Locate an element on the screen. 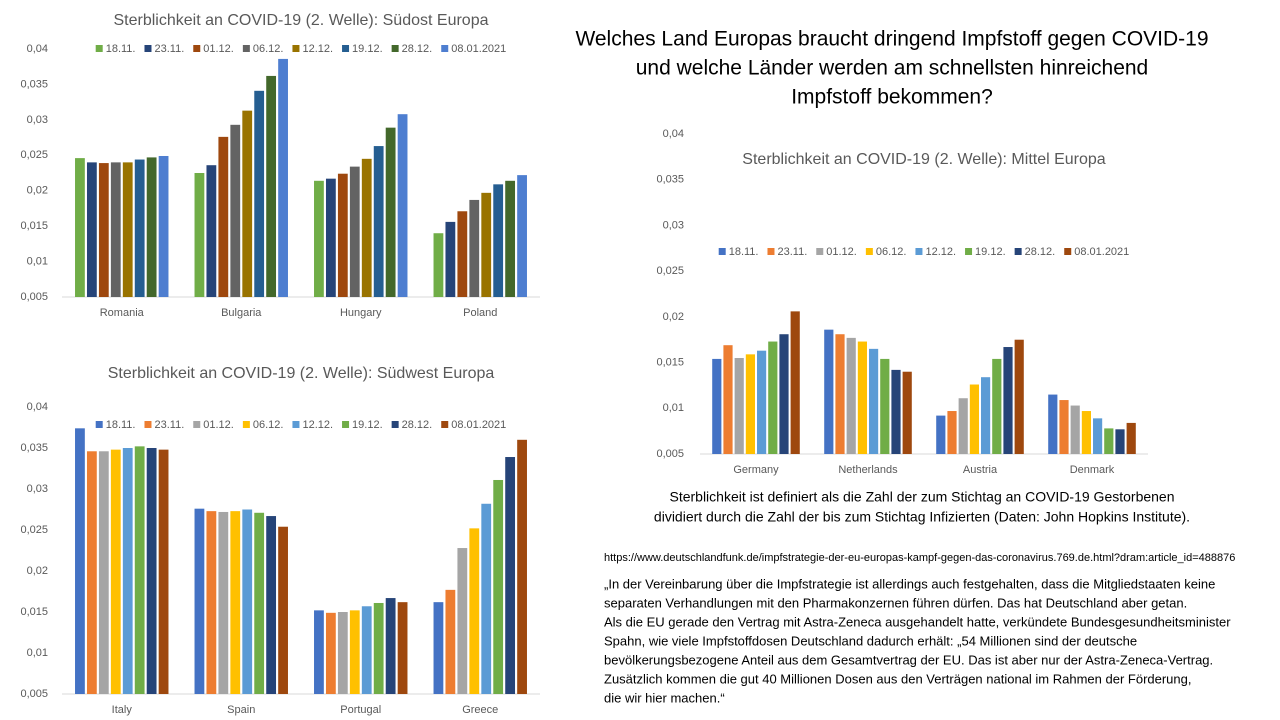 The height and width of the screenshot is (720, 1280). x-tick-label: Portugal is located at coordinates (360, 710).